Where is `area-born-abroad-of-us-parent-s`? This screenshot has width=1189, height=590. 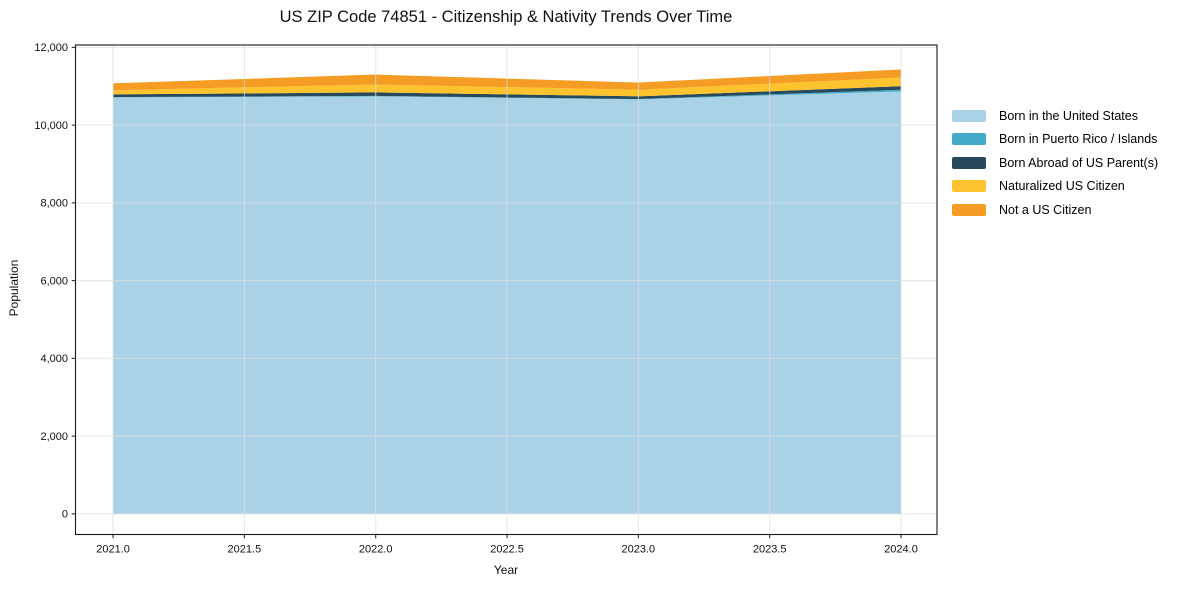
area-born-abroad-of-us-parent-s is located at coordinates (507, 93).